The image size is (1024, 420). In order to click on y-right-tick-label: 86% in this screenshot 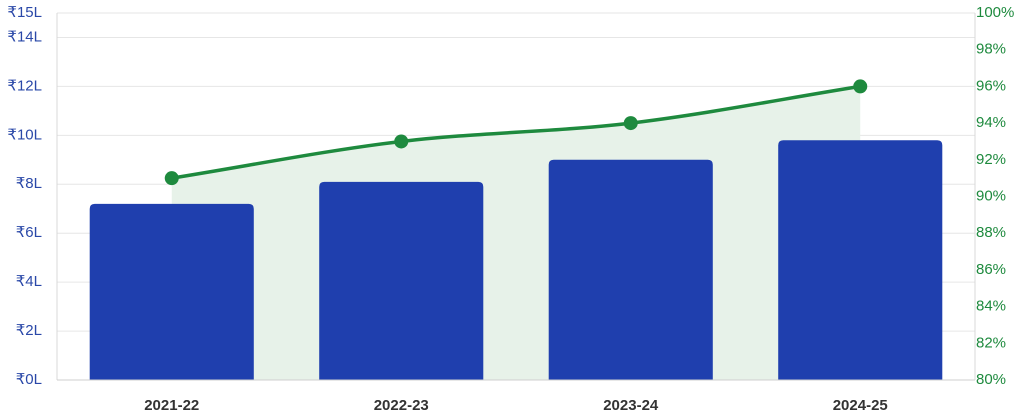, I will do `click(991, 269)`.